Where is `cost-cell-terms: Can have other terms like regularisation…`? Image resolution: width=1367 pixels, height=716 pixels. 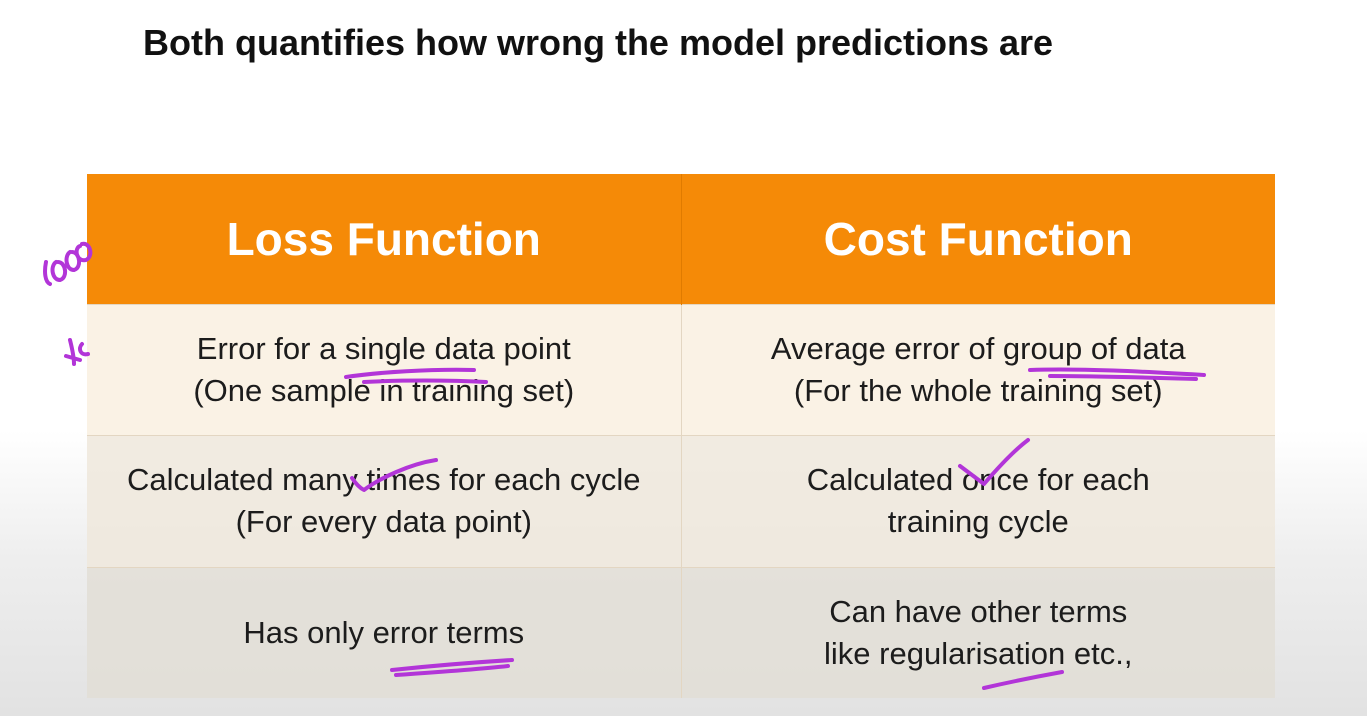
cost-cell-terms: Can have other terms like regularisation… is located at coordinates (978, 632).